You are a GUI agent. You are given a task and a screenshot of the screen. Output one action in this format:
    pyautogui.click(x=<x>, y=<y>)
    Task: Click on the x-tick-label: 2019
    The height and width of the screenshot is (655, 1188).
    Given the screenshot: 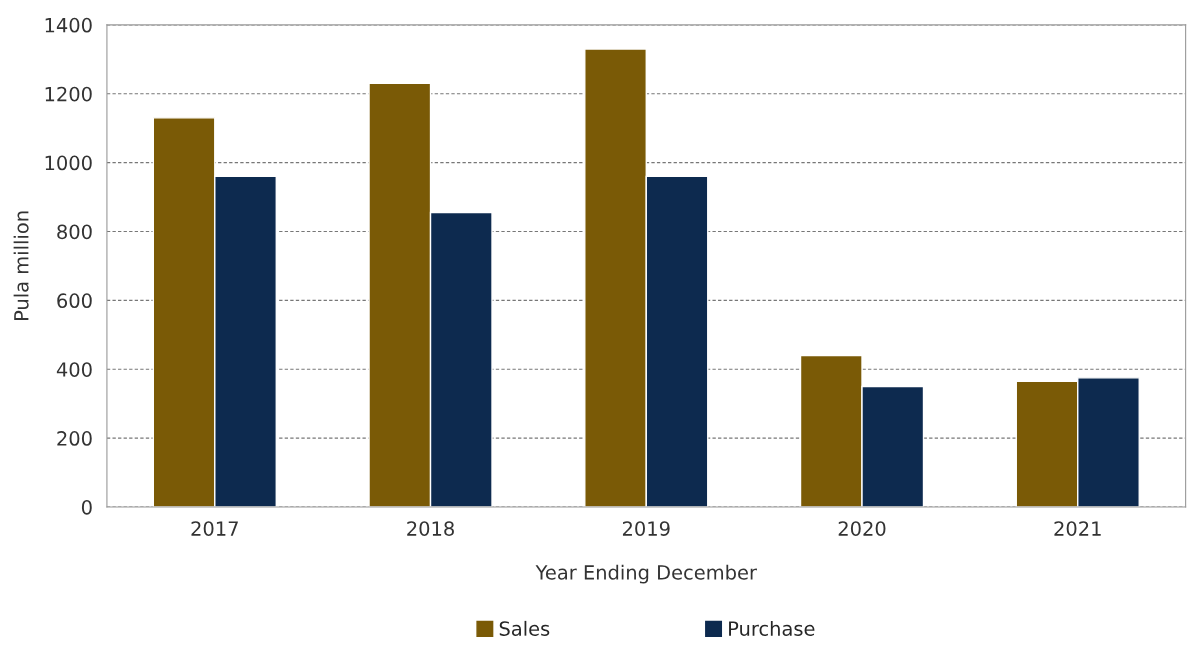 What is the action you would take?
    pyautogui.click(x=646, y=528)
    